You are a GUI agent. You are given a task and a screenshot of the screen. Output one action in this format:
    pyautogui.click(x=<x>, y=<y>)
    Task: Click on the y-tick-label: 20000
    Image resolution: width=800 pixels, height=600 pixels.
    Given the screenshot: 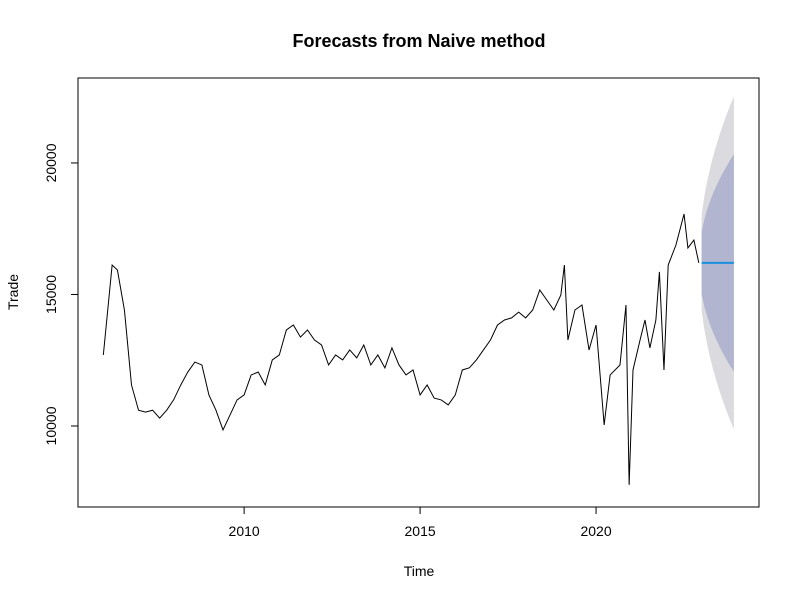 What is the action you would take?
    pyautogui.click(x=51, y=162)
    